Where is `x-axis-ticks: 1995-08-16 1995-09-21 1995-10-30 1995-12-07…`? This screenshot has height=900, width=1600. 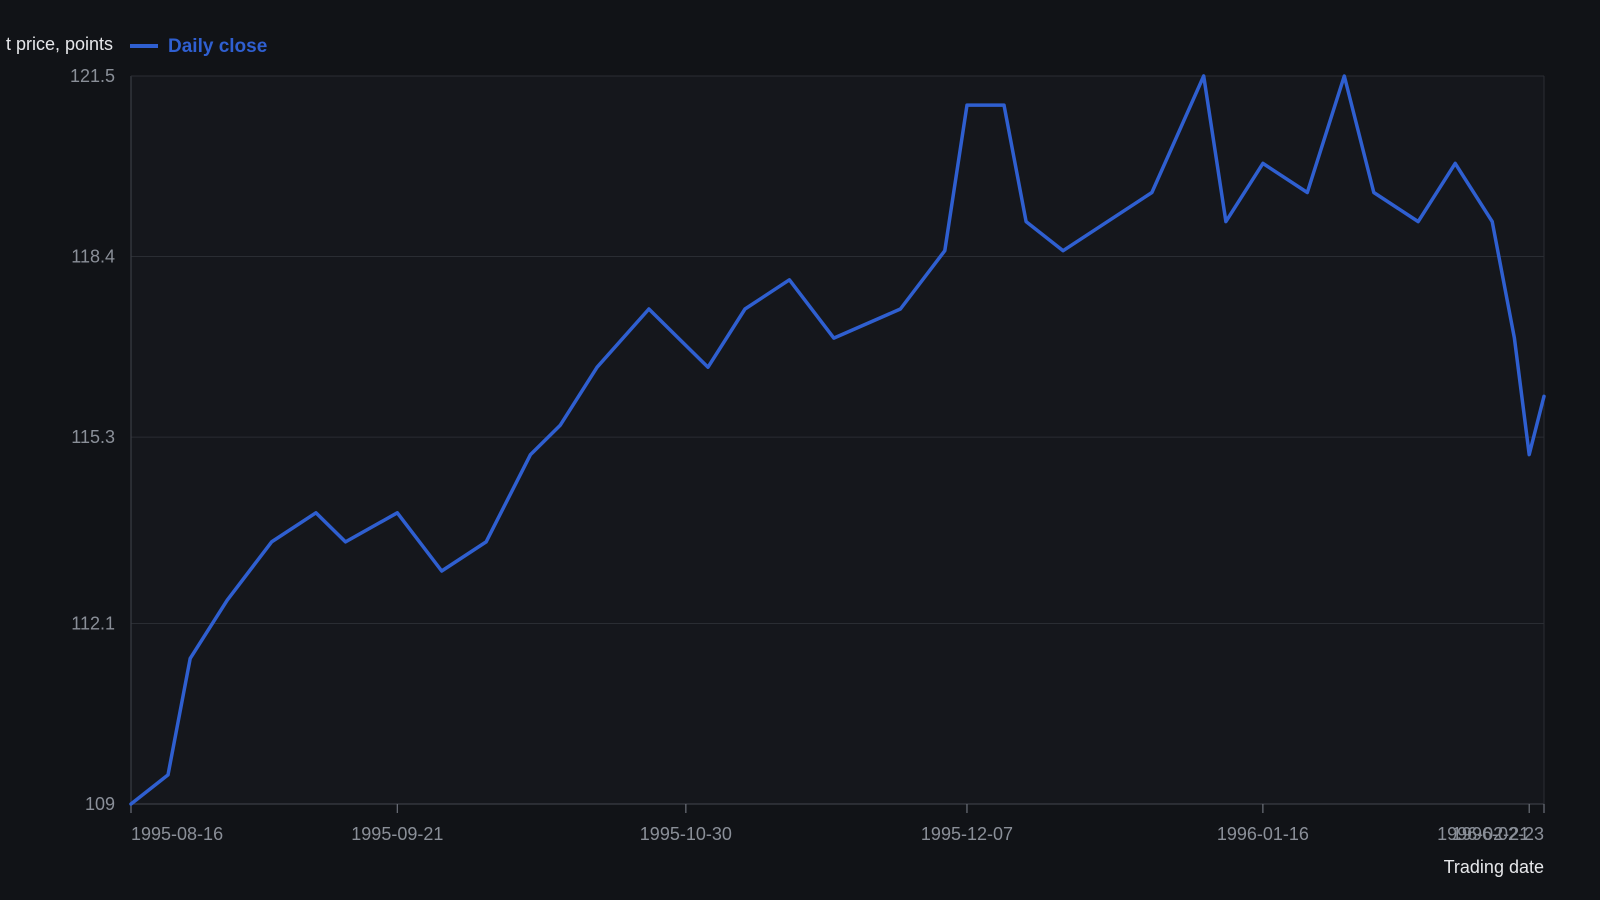
x-axis-ticks: 1995-08-16 1995-09-21 1995-10-30 1995-12-07… is located at coordinates (837, 824).